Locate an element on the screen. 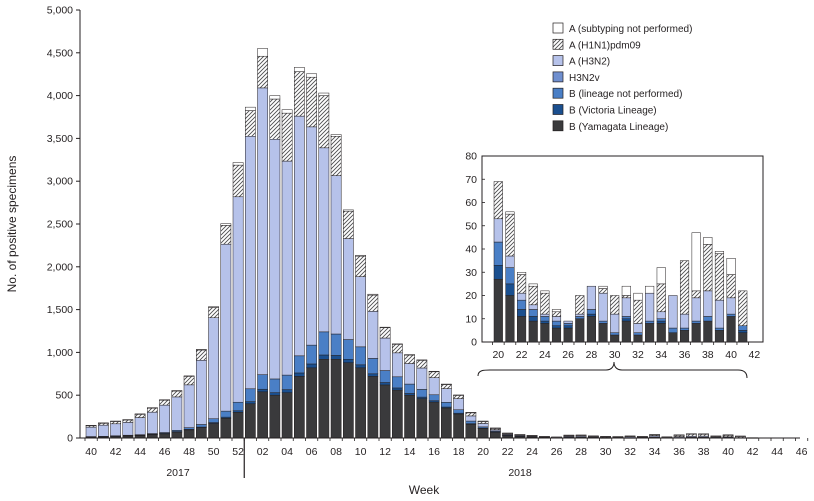  legend-label: B (Victoria Lineage) is located at coordinates (613, 111).